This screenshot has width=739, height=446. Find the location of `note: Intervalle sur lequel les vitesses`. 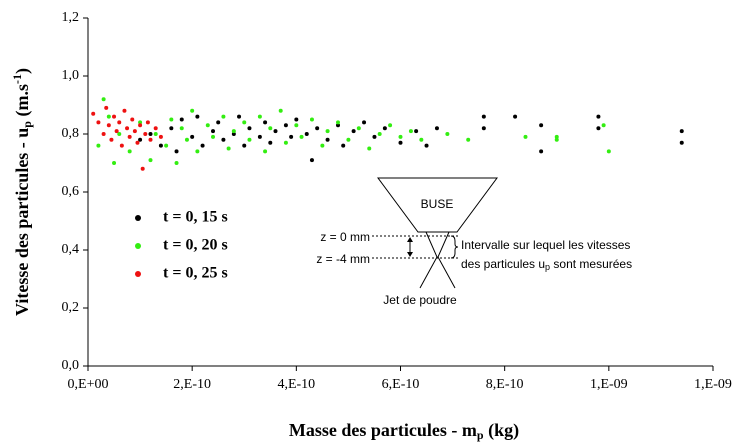

note: Intervalle sur lequel les vitesses is located at coordinates (545, 245).